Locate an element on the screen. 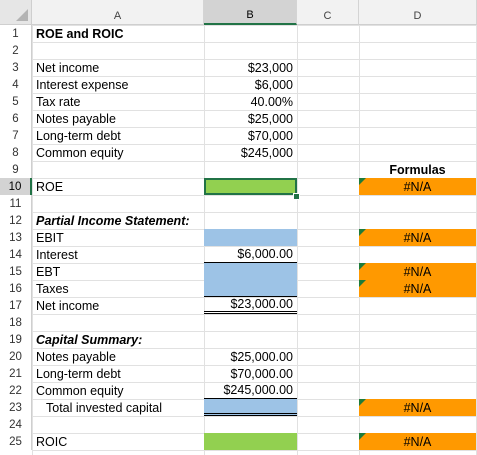 The width and height of the screenshot is (477, 455). row-header-4: 4 is located at coordinates (16, 84).